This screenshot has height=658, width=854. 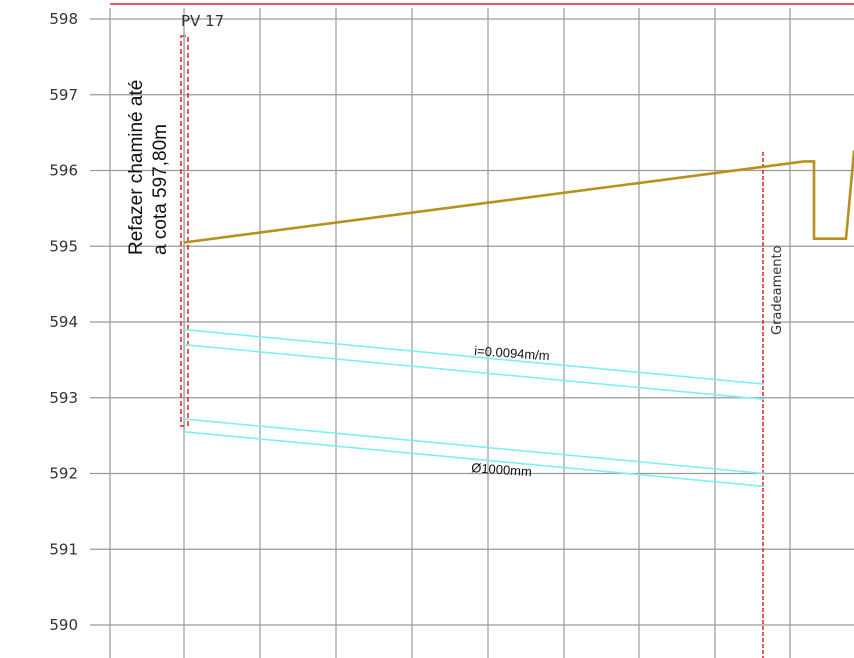 I want to click on elevation-tick-label: 596, so click(x=63, y=171).